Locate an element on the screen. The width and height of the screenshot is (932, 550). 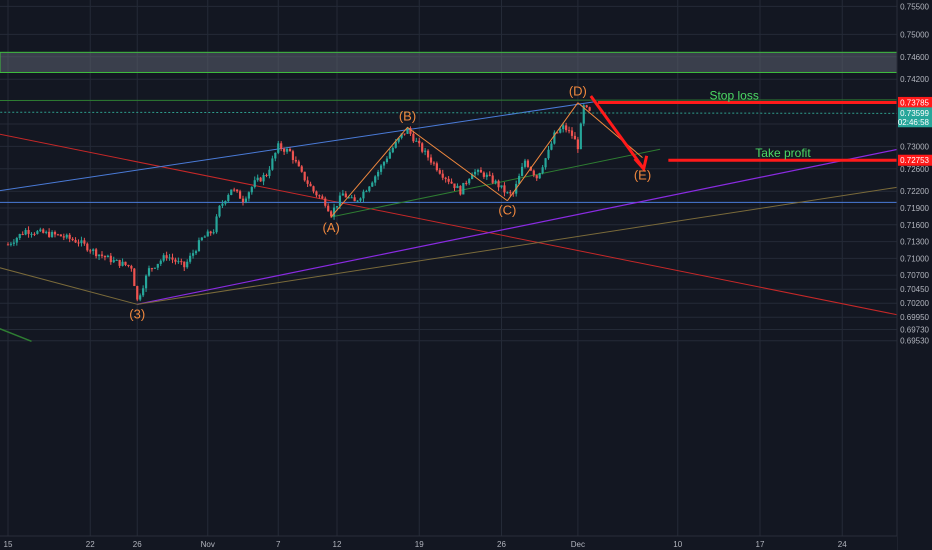
price-tag-countdown: 02:46:58 is located at coordinates (914, 122).